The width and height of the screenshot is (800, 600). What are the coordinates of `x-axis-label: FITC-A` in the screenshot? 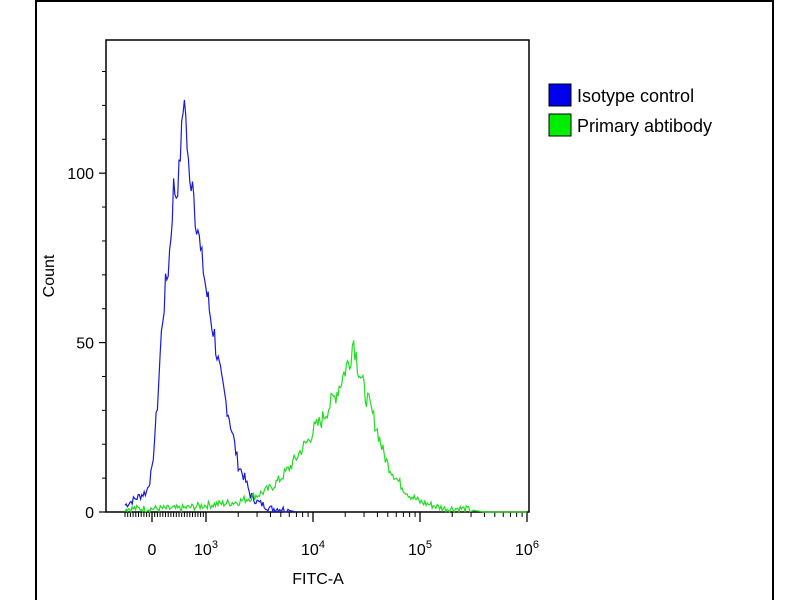 It's located at (318, 579).